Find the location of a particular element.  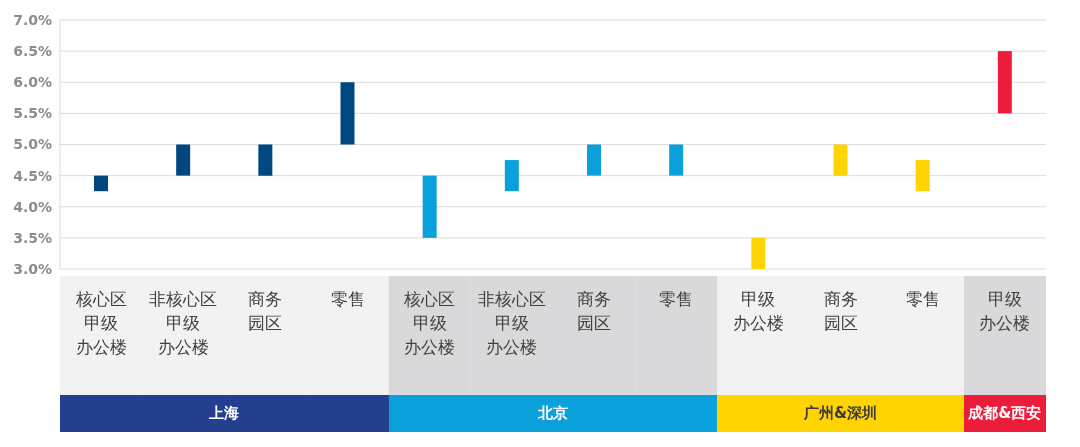

text: 成都&西安 is located at coordinates (1004, 413).